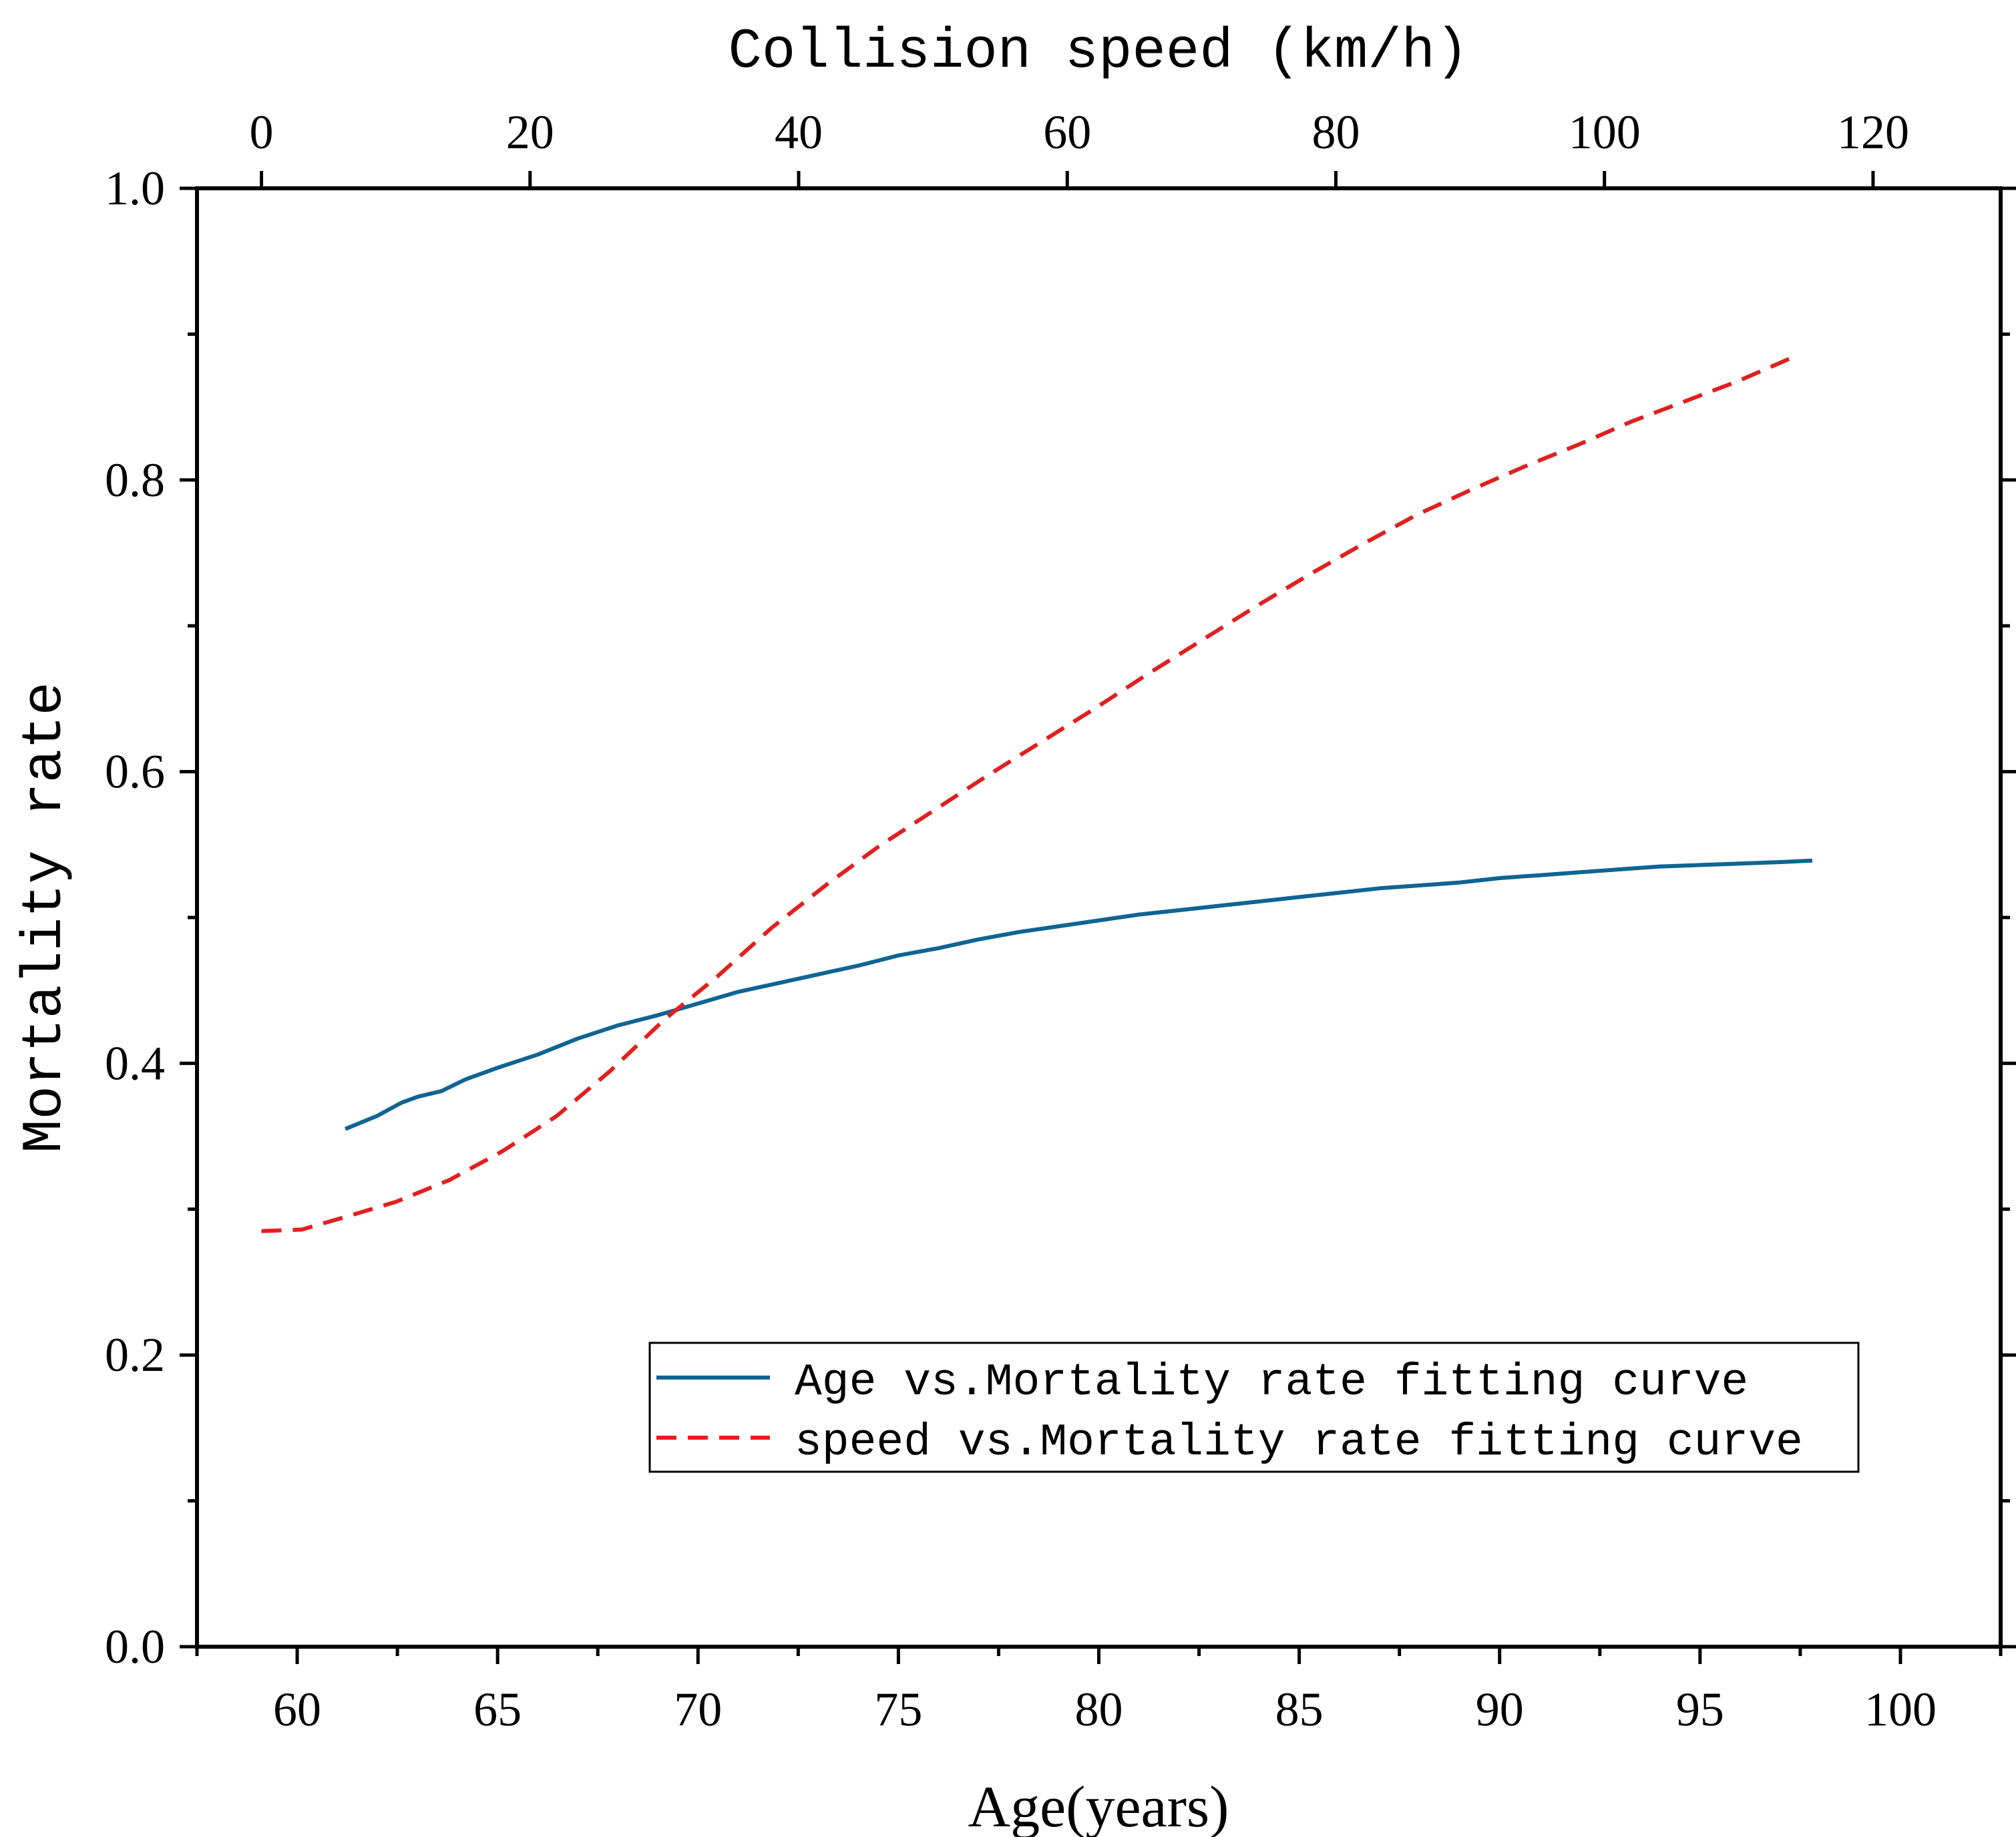  Describe the element at coordinates (1271, 1382) in the screenshot. I see `legend-label-age: Age vs.Mortality rate fitting curve` at that location.